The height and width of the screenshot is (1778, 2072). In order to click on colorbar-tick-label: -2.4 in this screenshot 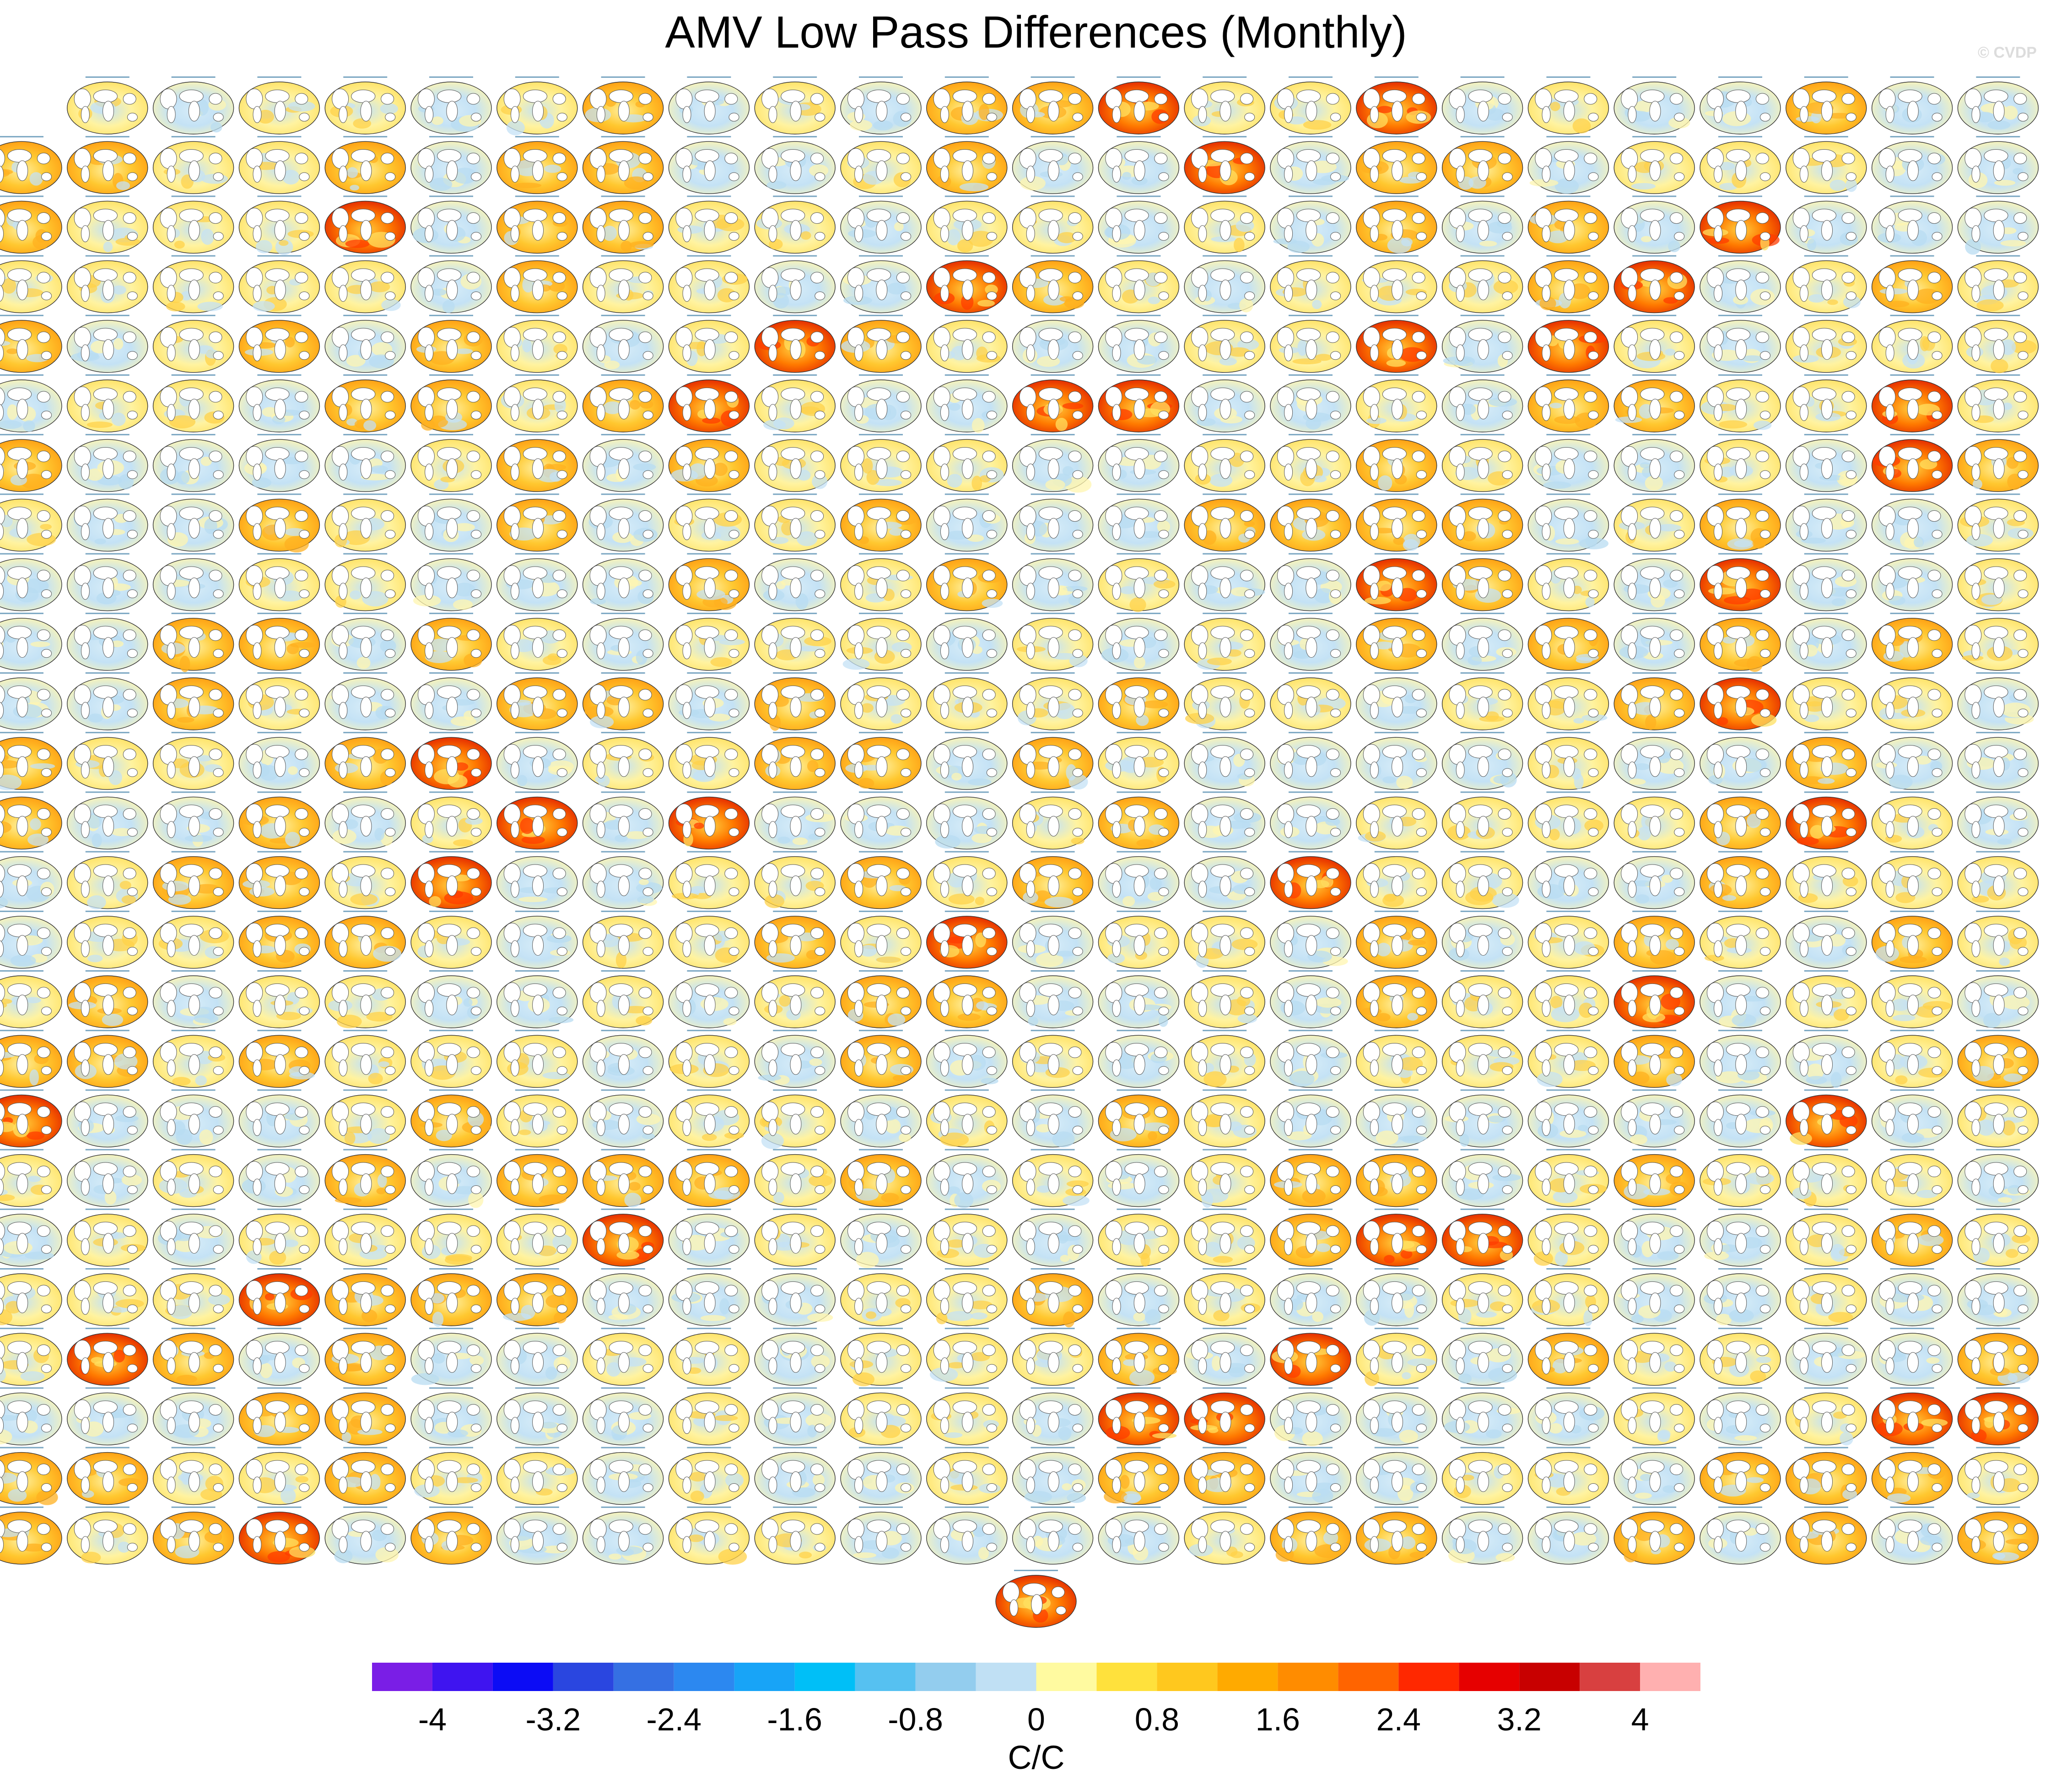, I will do `click(673, 1720)`.